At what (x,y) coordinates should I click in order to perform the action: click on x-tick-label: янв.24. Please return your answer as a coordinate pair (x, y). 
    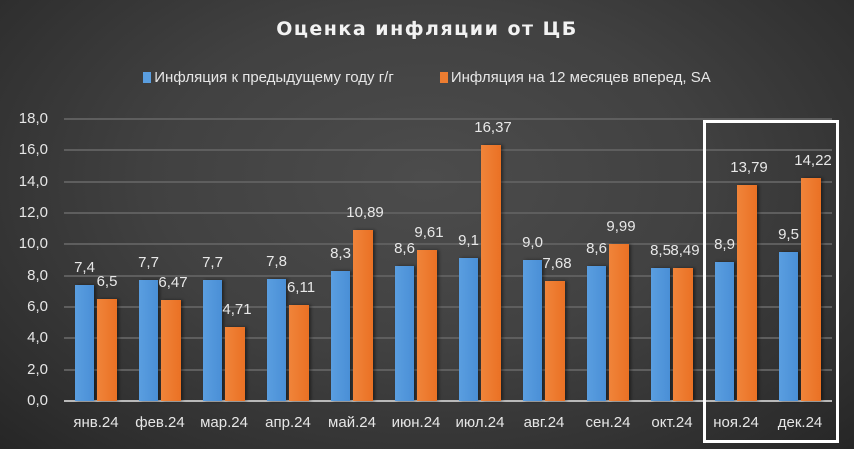
    Looking at the image, I should click on (96, 422).